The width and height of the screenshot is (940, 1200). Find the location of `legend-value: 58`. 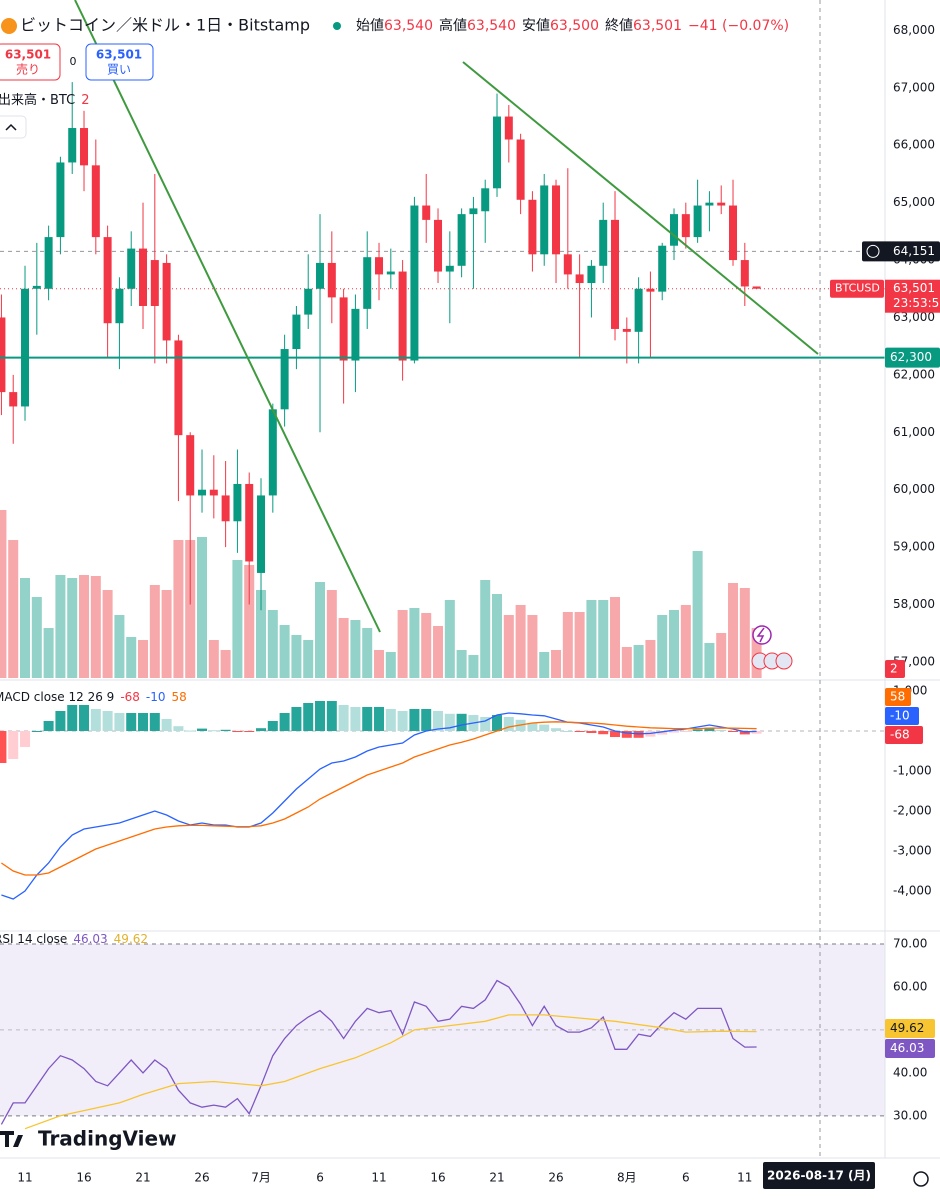

legend-value: 58 is located at coordinates (179, 697).